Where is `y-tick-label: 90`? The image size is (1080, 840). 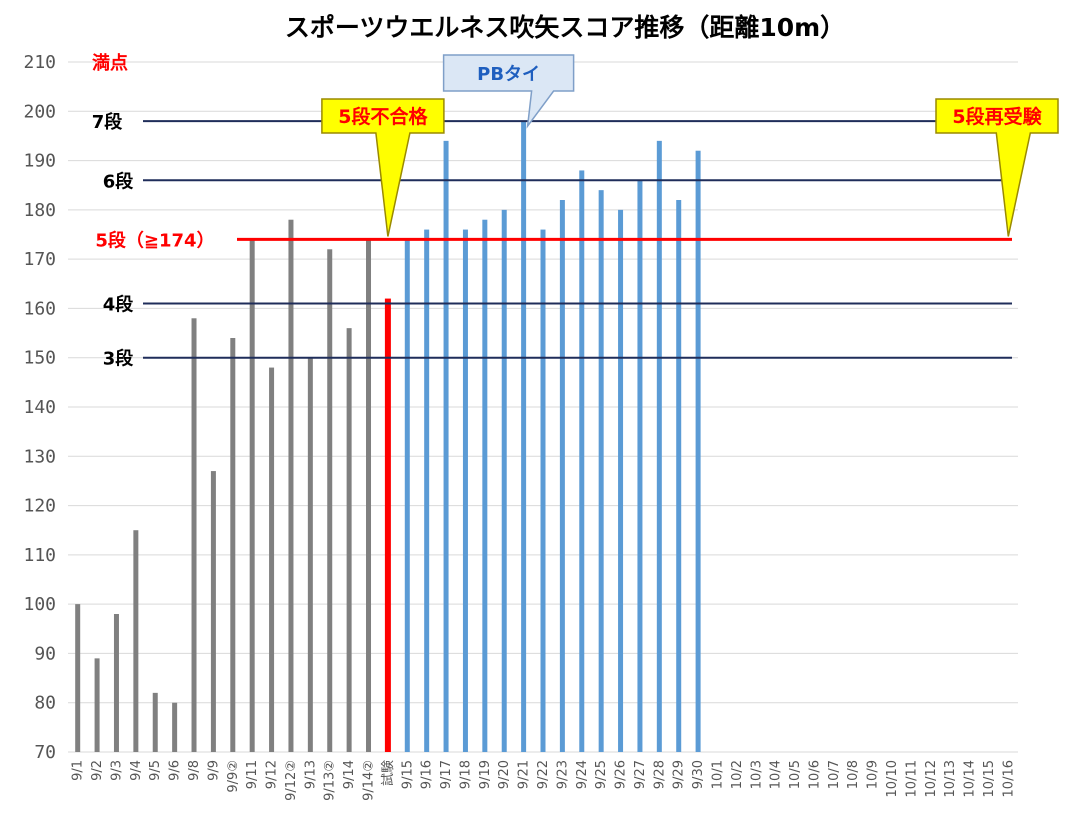
y-tick-label: 90 is located at coordinates (45, 653).